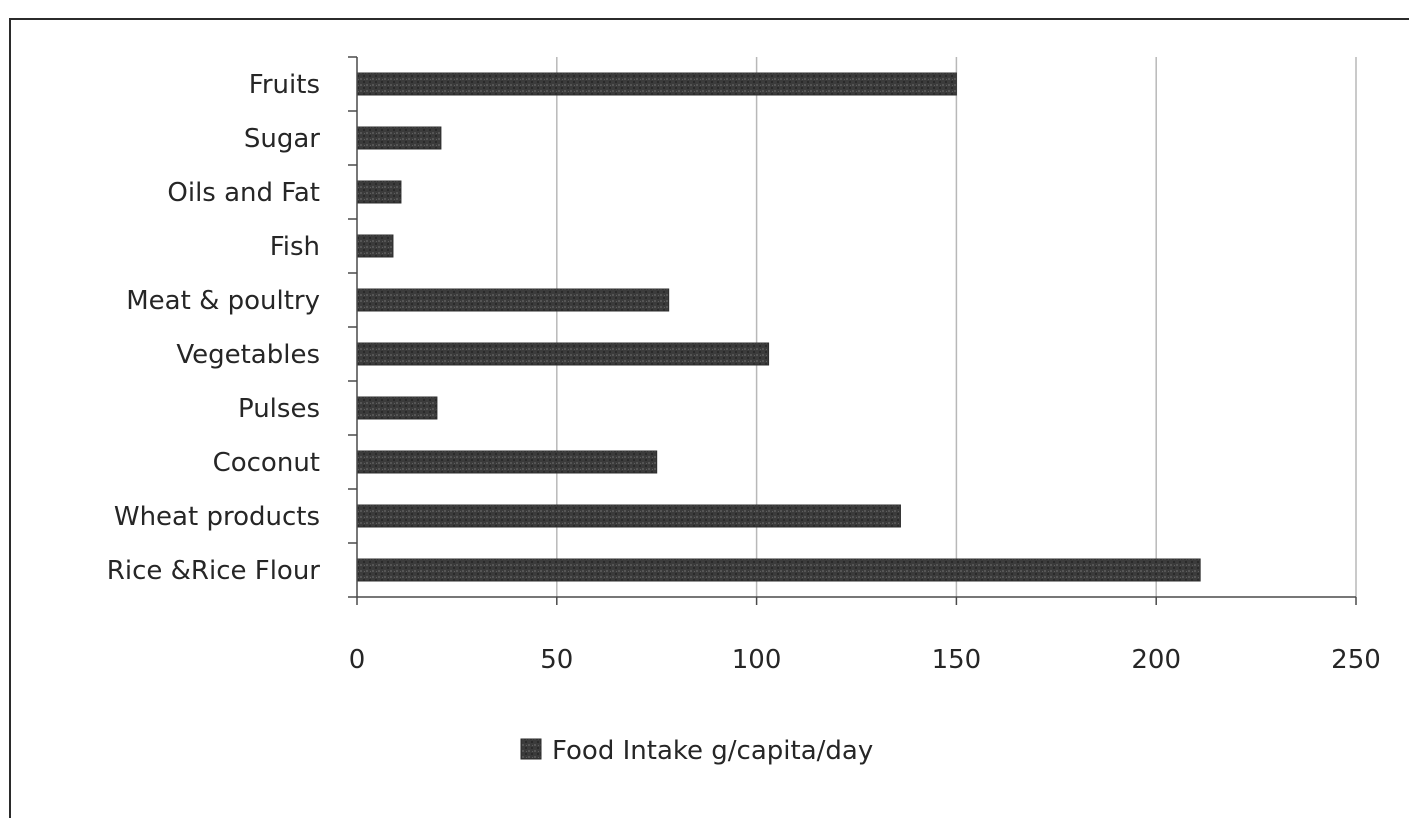 The height and width of the screenshot is (818, 1409). I want to click on x-tick-labels: 0 50 100 150 200 250, so click(865, 660).